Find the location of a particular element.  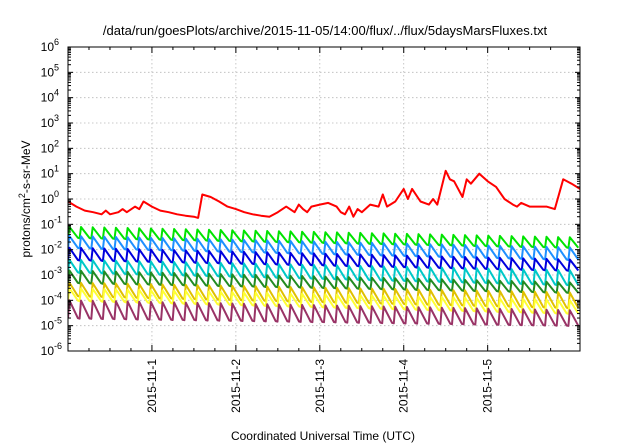

y-tick-exponent: -1 is located at coordinates (58, 219).